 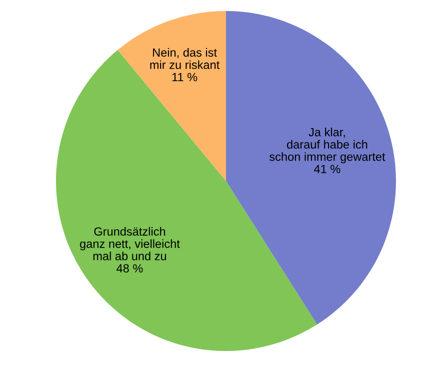 What do you see at coordinates (185, 59) in the screenshot?
I see `slice-label: Nein, das ist mir zu riskant` at bounding box center [185, 59].